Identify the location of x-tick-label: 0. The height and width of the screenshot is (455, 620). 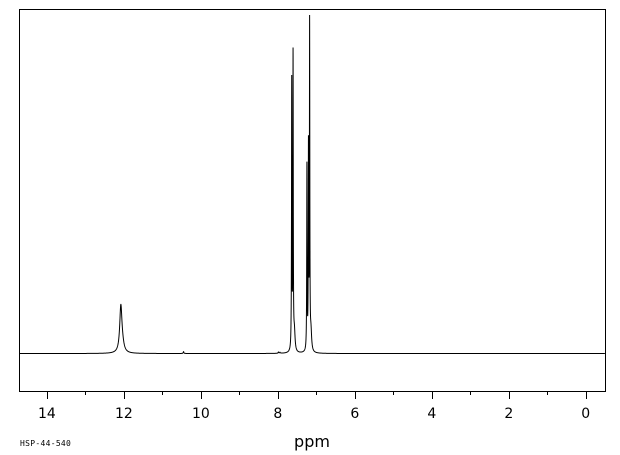
(585, 414).